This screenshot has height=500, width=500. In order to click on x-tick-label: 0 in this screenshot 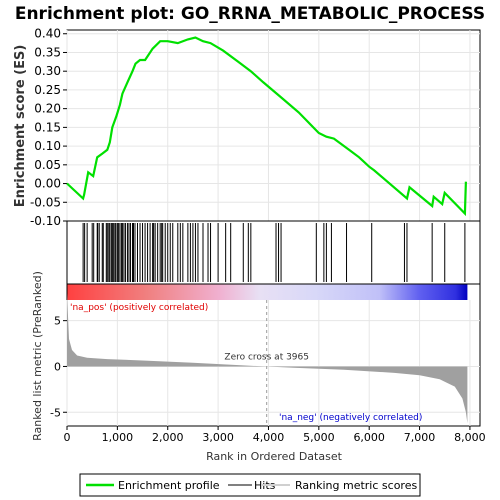, I will do `click(67, 437)`.